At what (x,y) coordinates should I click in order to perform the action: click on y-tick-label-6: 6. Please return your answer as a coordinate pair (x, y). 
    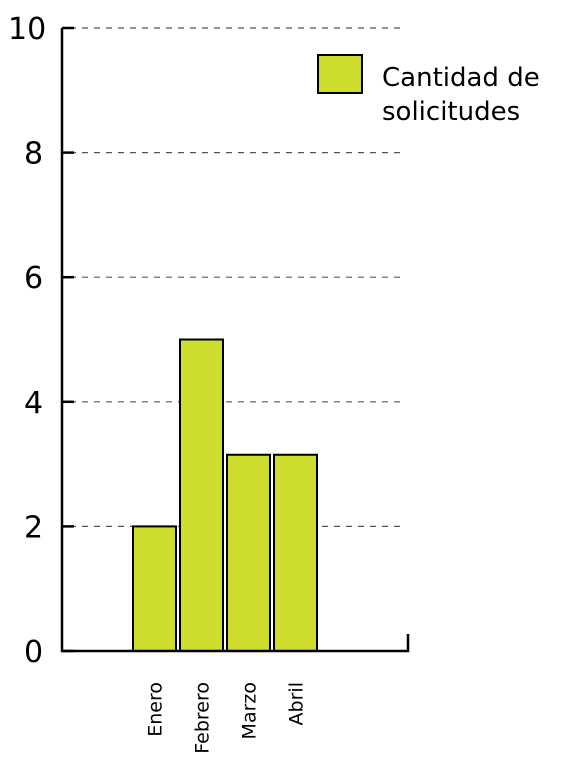
    Looking at the image, I should click on (33, 278).